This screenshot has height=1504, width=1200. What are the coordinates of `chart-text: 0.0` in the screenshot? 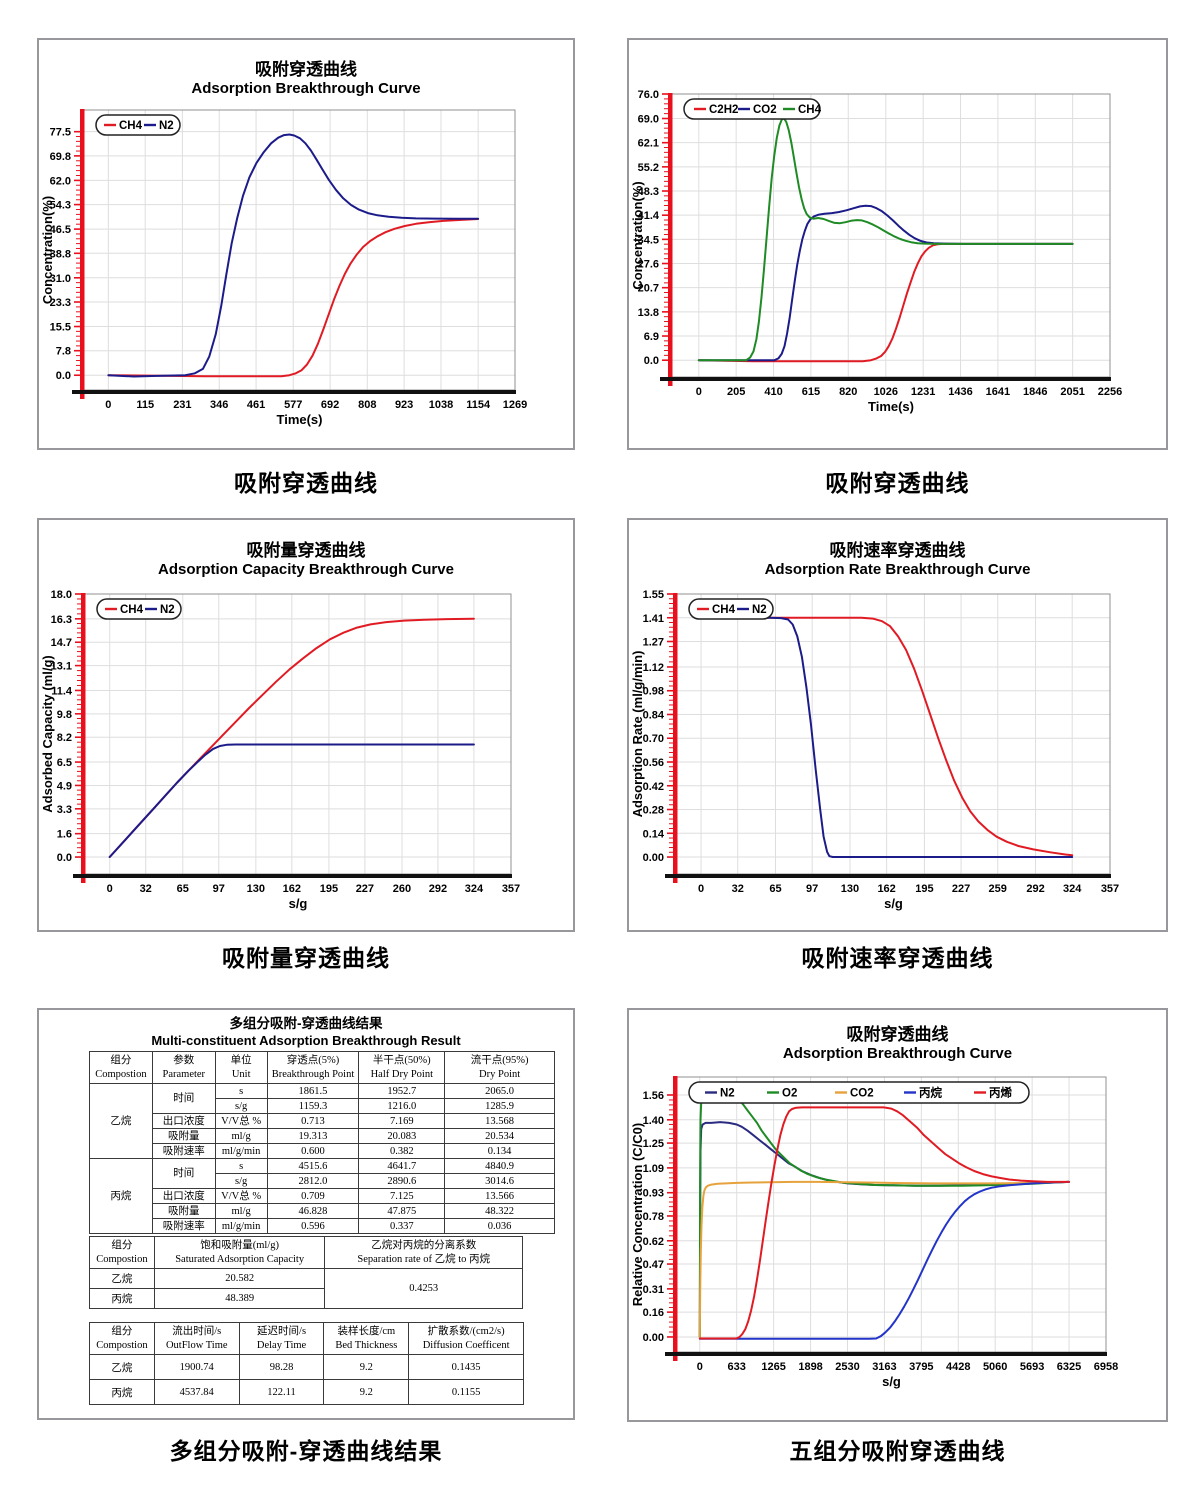 It's located at (64, 858).